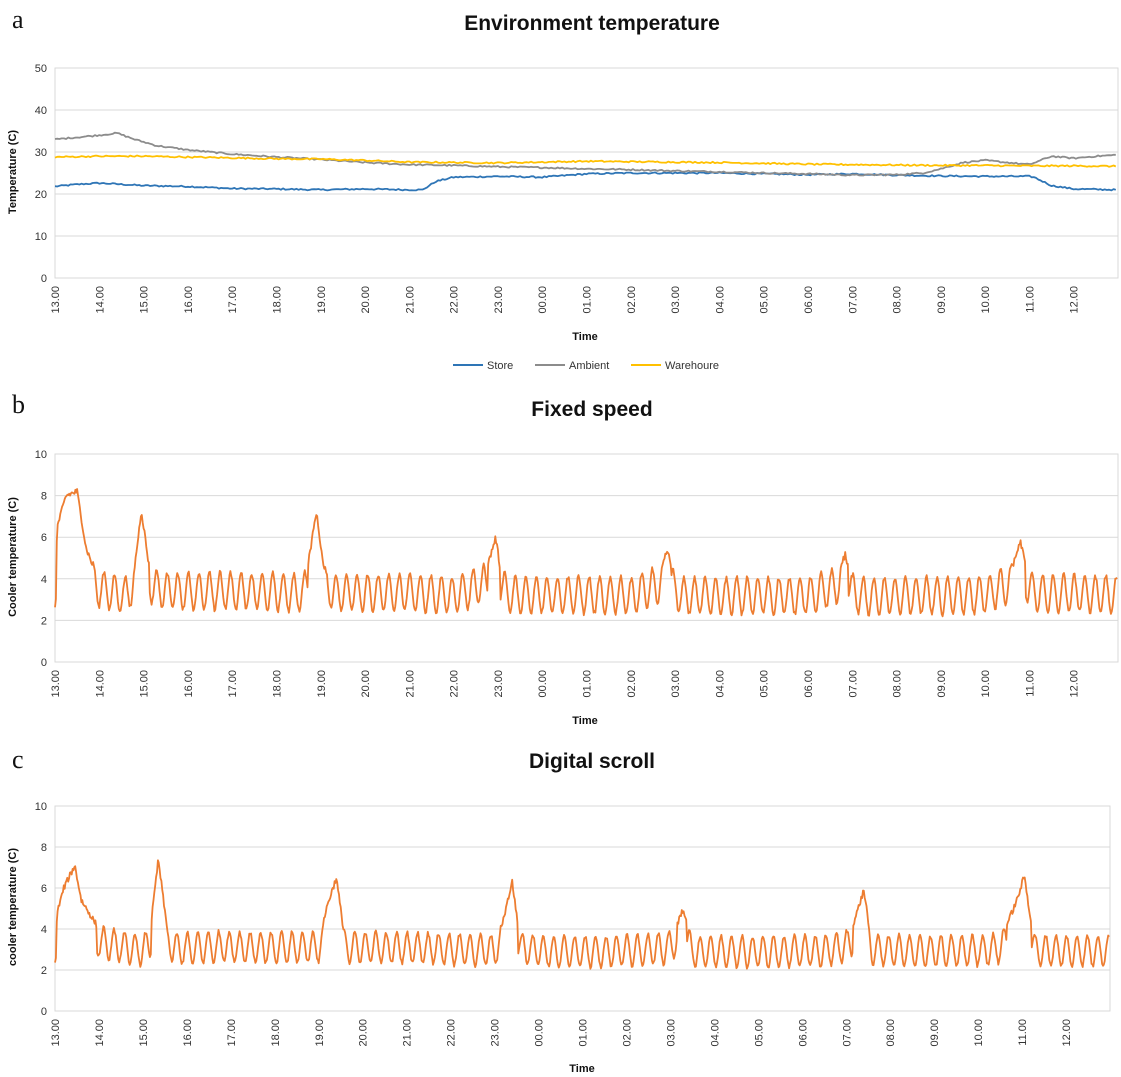 This screenshot has height=1077, width=1121. I want to click on y-tick-label: 20, so click(41, 195).